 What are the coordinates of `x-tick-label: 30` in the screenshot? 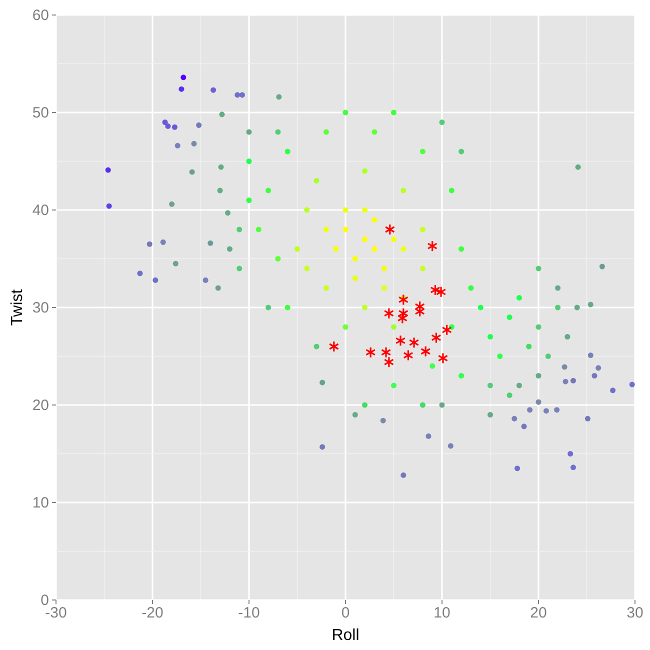 It's located at (635, 613).